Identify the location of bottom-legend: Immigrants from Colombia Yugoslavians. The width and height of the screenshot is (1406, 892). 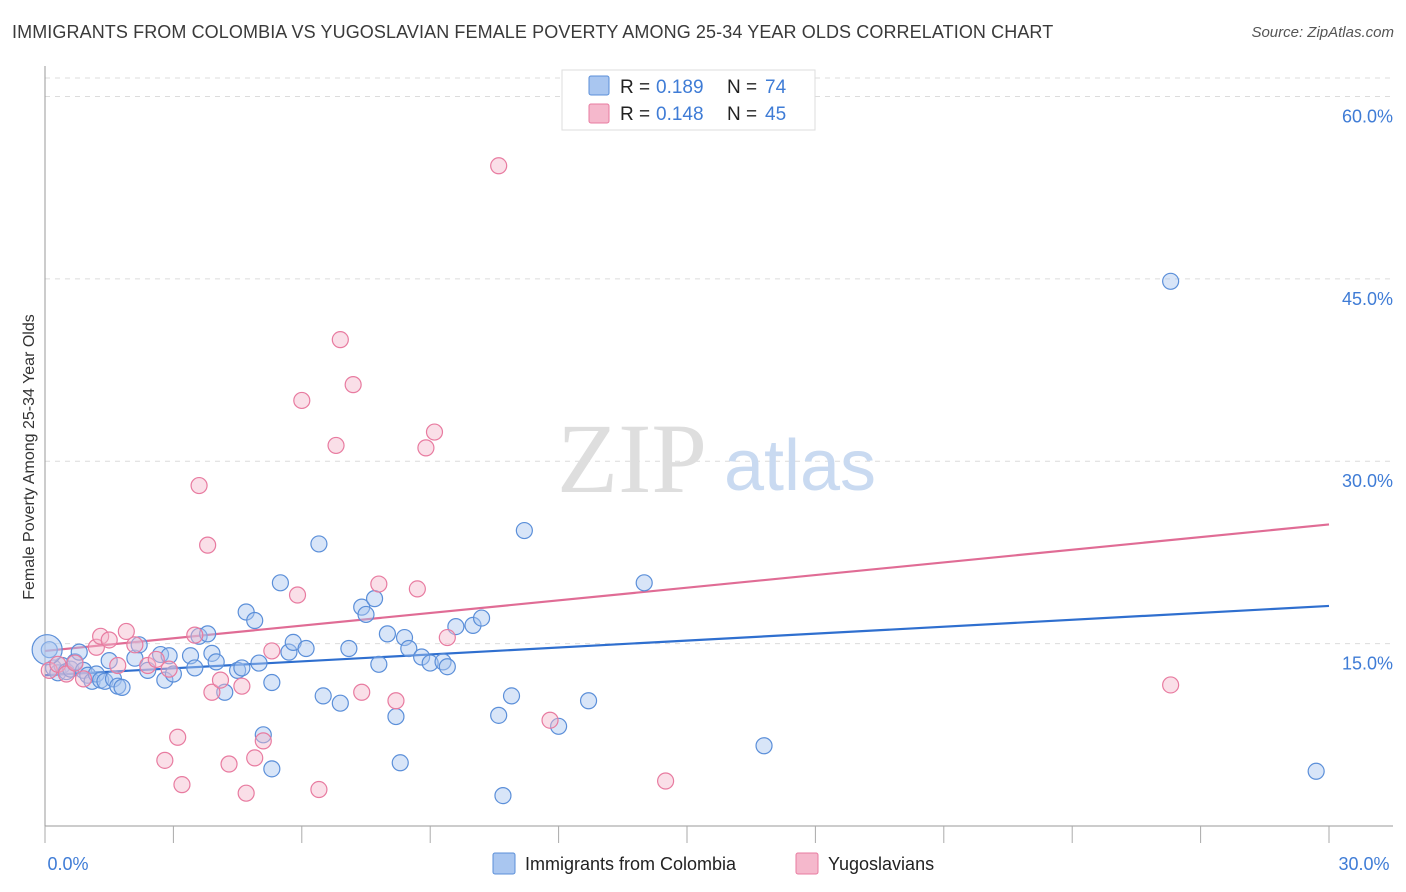
(713, 863).